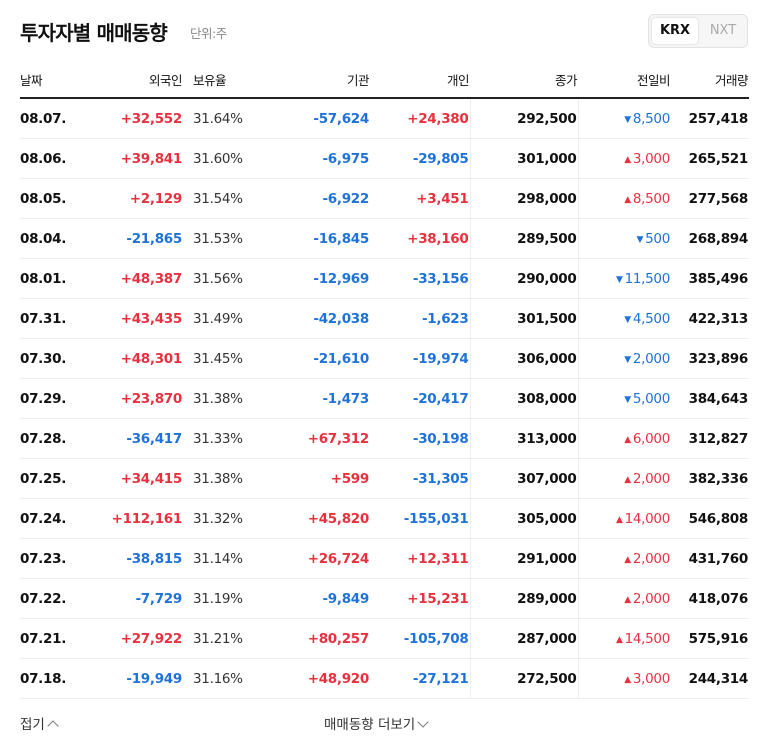 The width and height of the screenshot is (768, 749). What do you see at coordinates (624, 318) in the screenshot?
I see `change-cell: ▼ 4,500` at bounding box center [624, 318].